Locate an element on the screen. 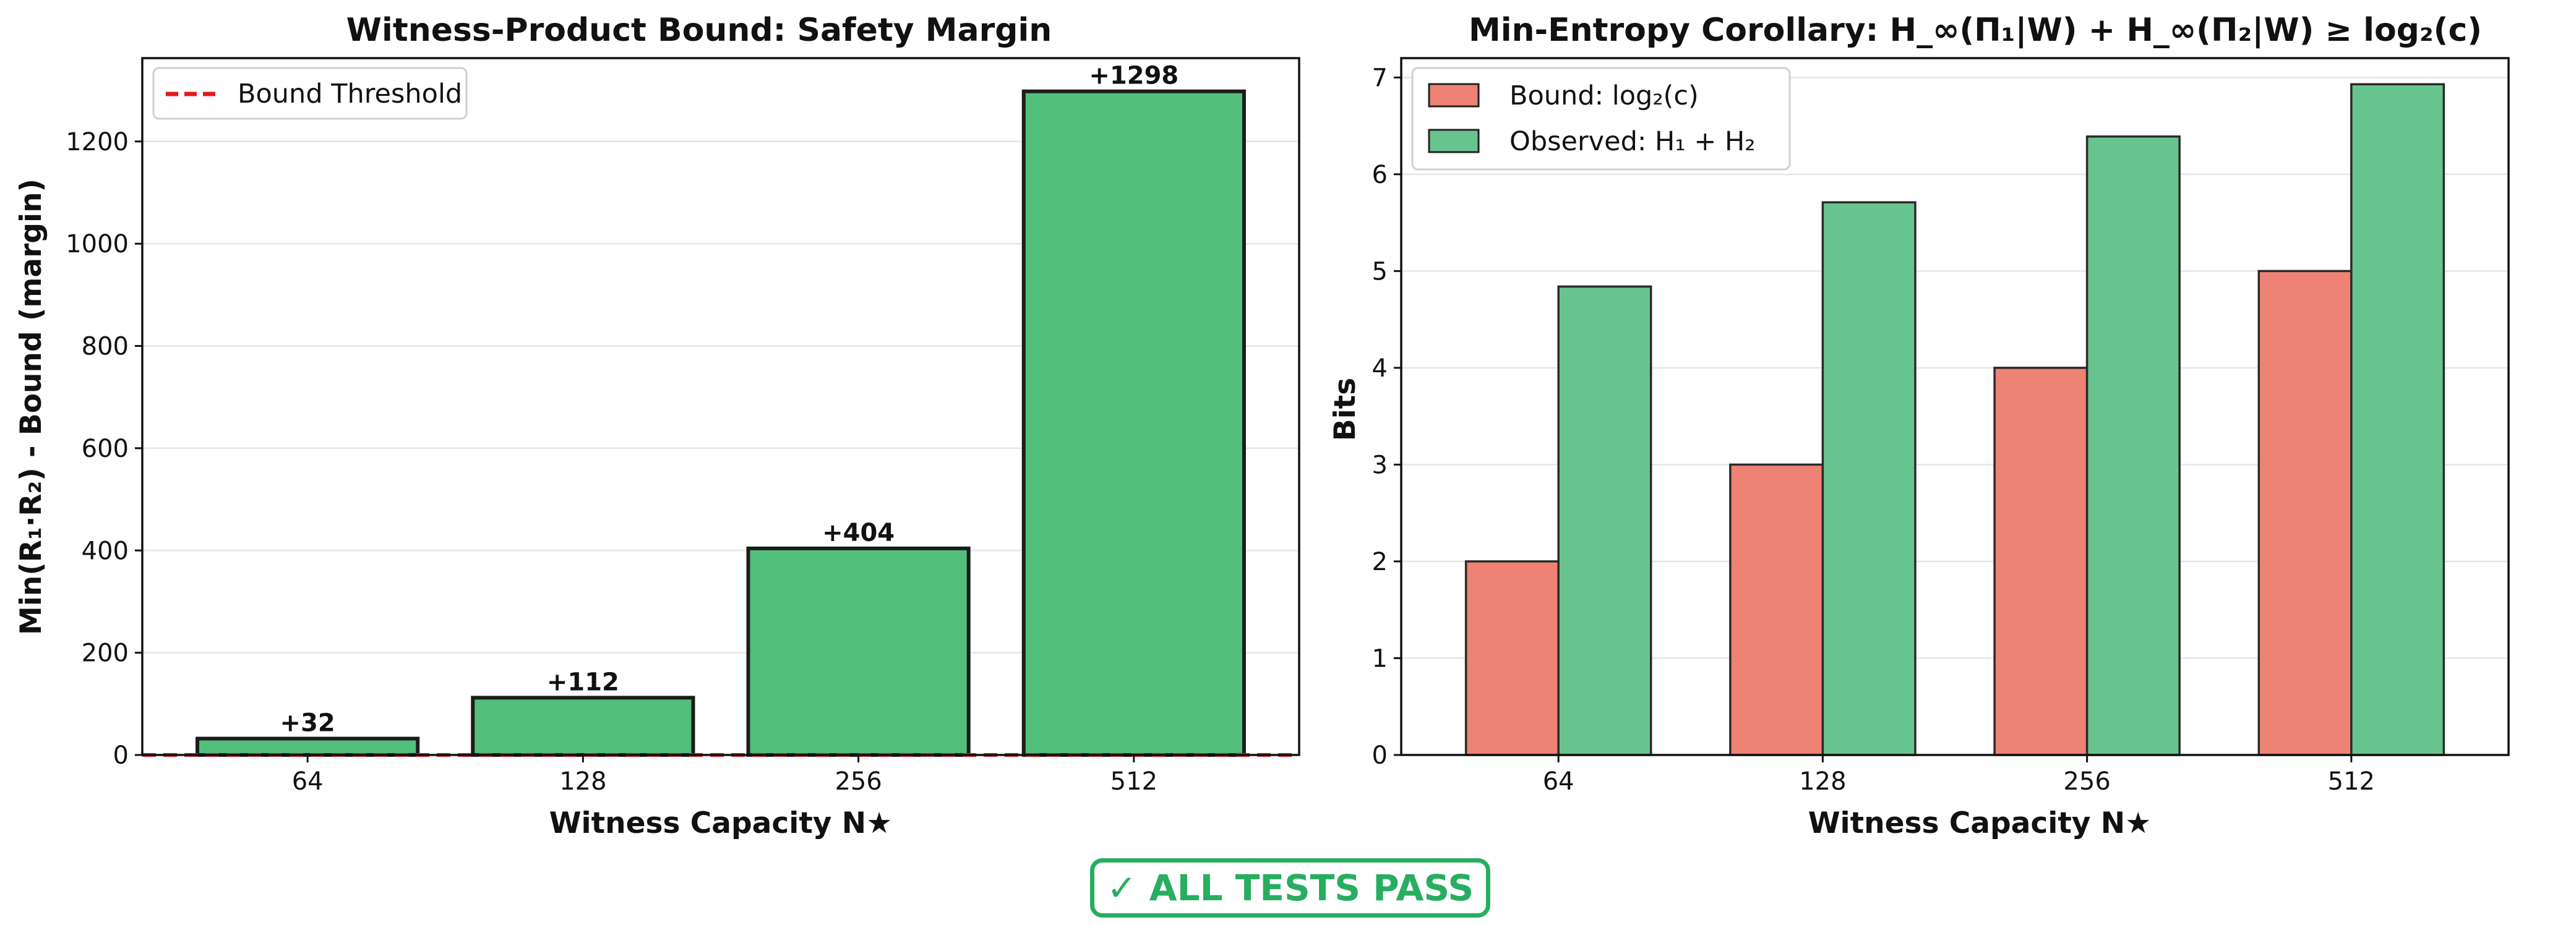 The width and height of the screenshot is (2576, 925). y-tick-label: 3 is located at coordinates (1380, 465).